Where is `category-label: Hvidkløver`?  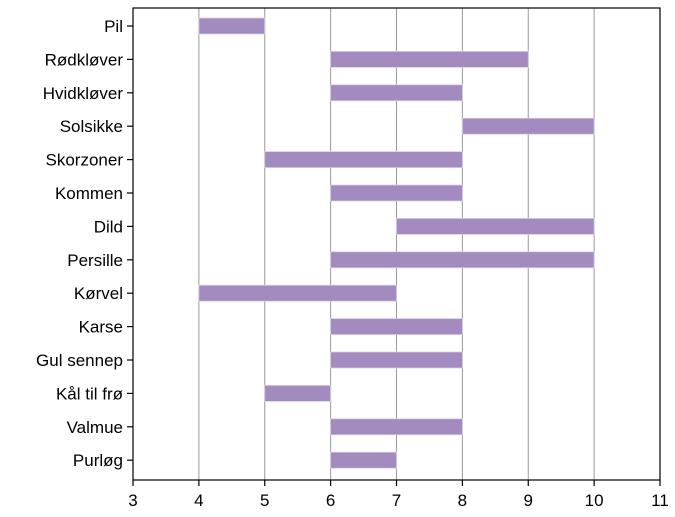
category-label: Hvidkløver is located at coordinates (83, 93).